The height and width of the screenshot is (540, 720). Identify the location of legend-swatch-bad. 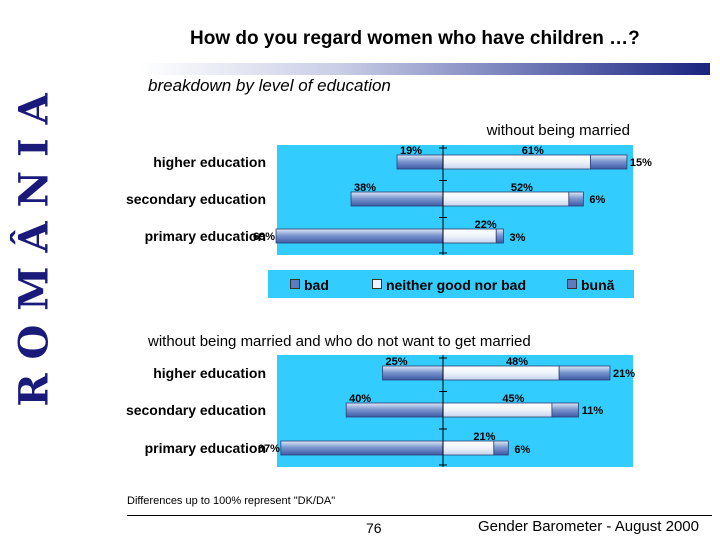
(295, 284).